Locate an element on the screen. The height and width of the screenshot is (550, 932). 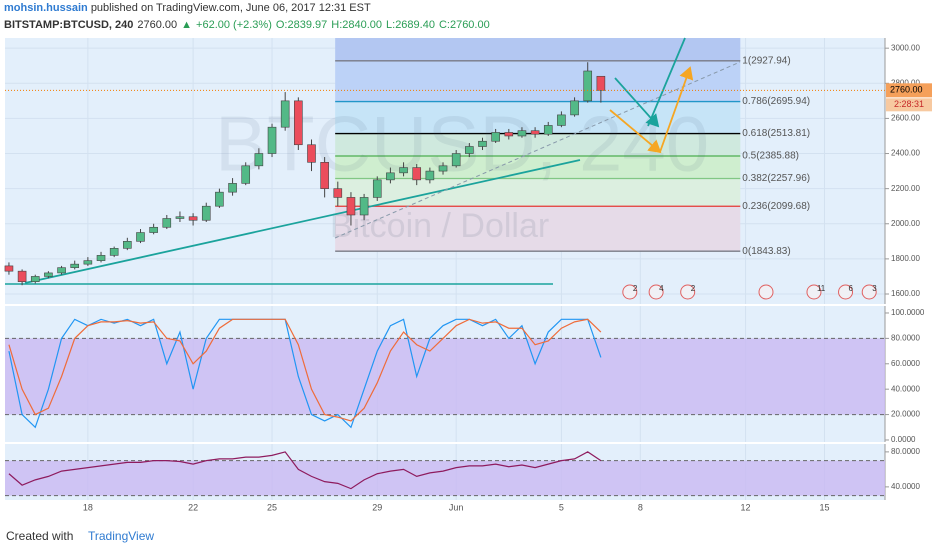
price: 2760.00 is located at coordinates (157, 25).